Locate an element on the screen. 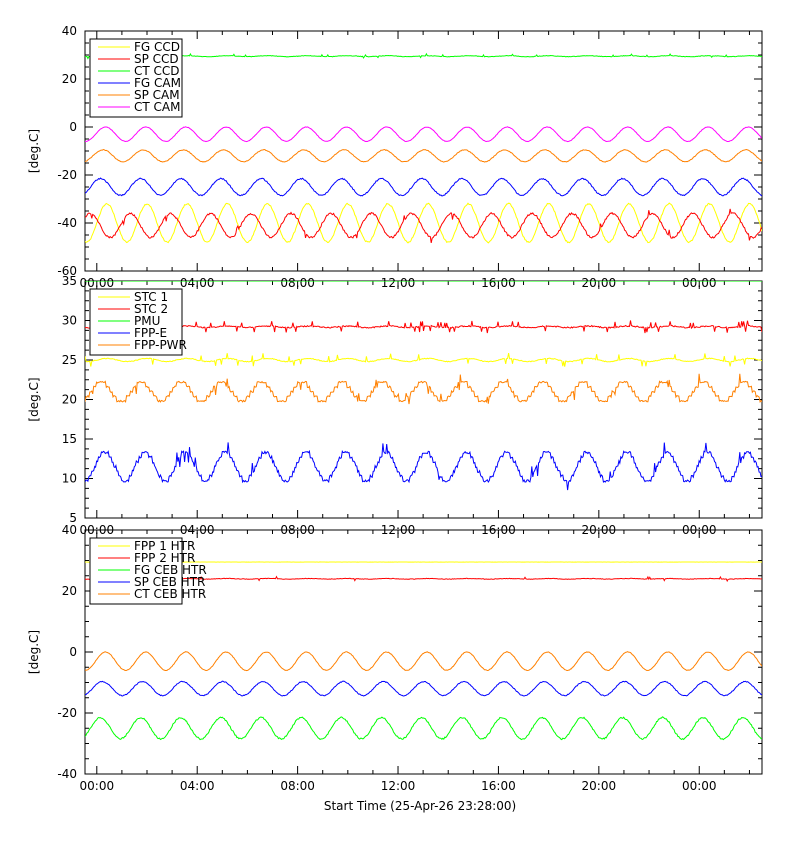 The width and height of the screenshot is (800, 850). legend-label: FG CAM is located at coordinates (157, 83).